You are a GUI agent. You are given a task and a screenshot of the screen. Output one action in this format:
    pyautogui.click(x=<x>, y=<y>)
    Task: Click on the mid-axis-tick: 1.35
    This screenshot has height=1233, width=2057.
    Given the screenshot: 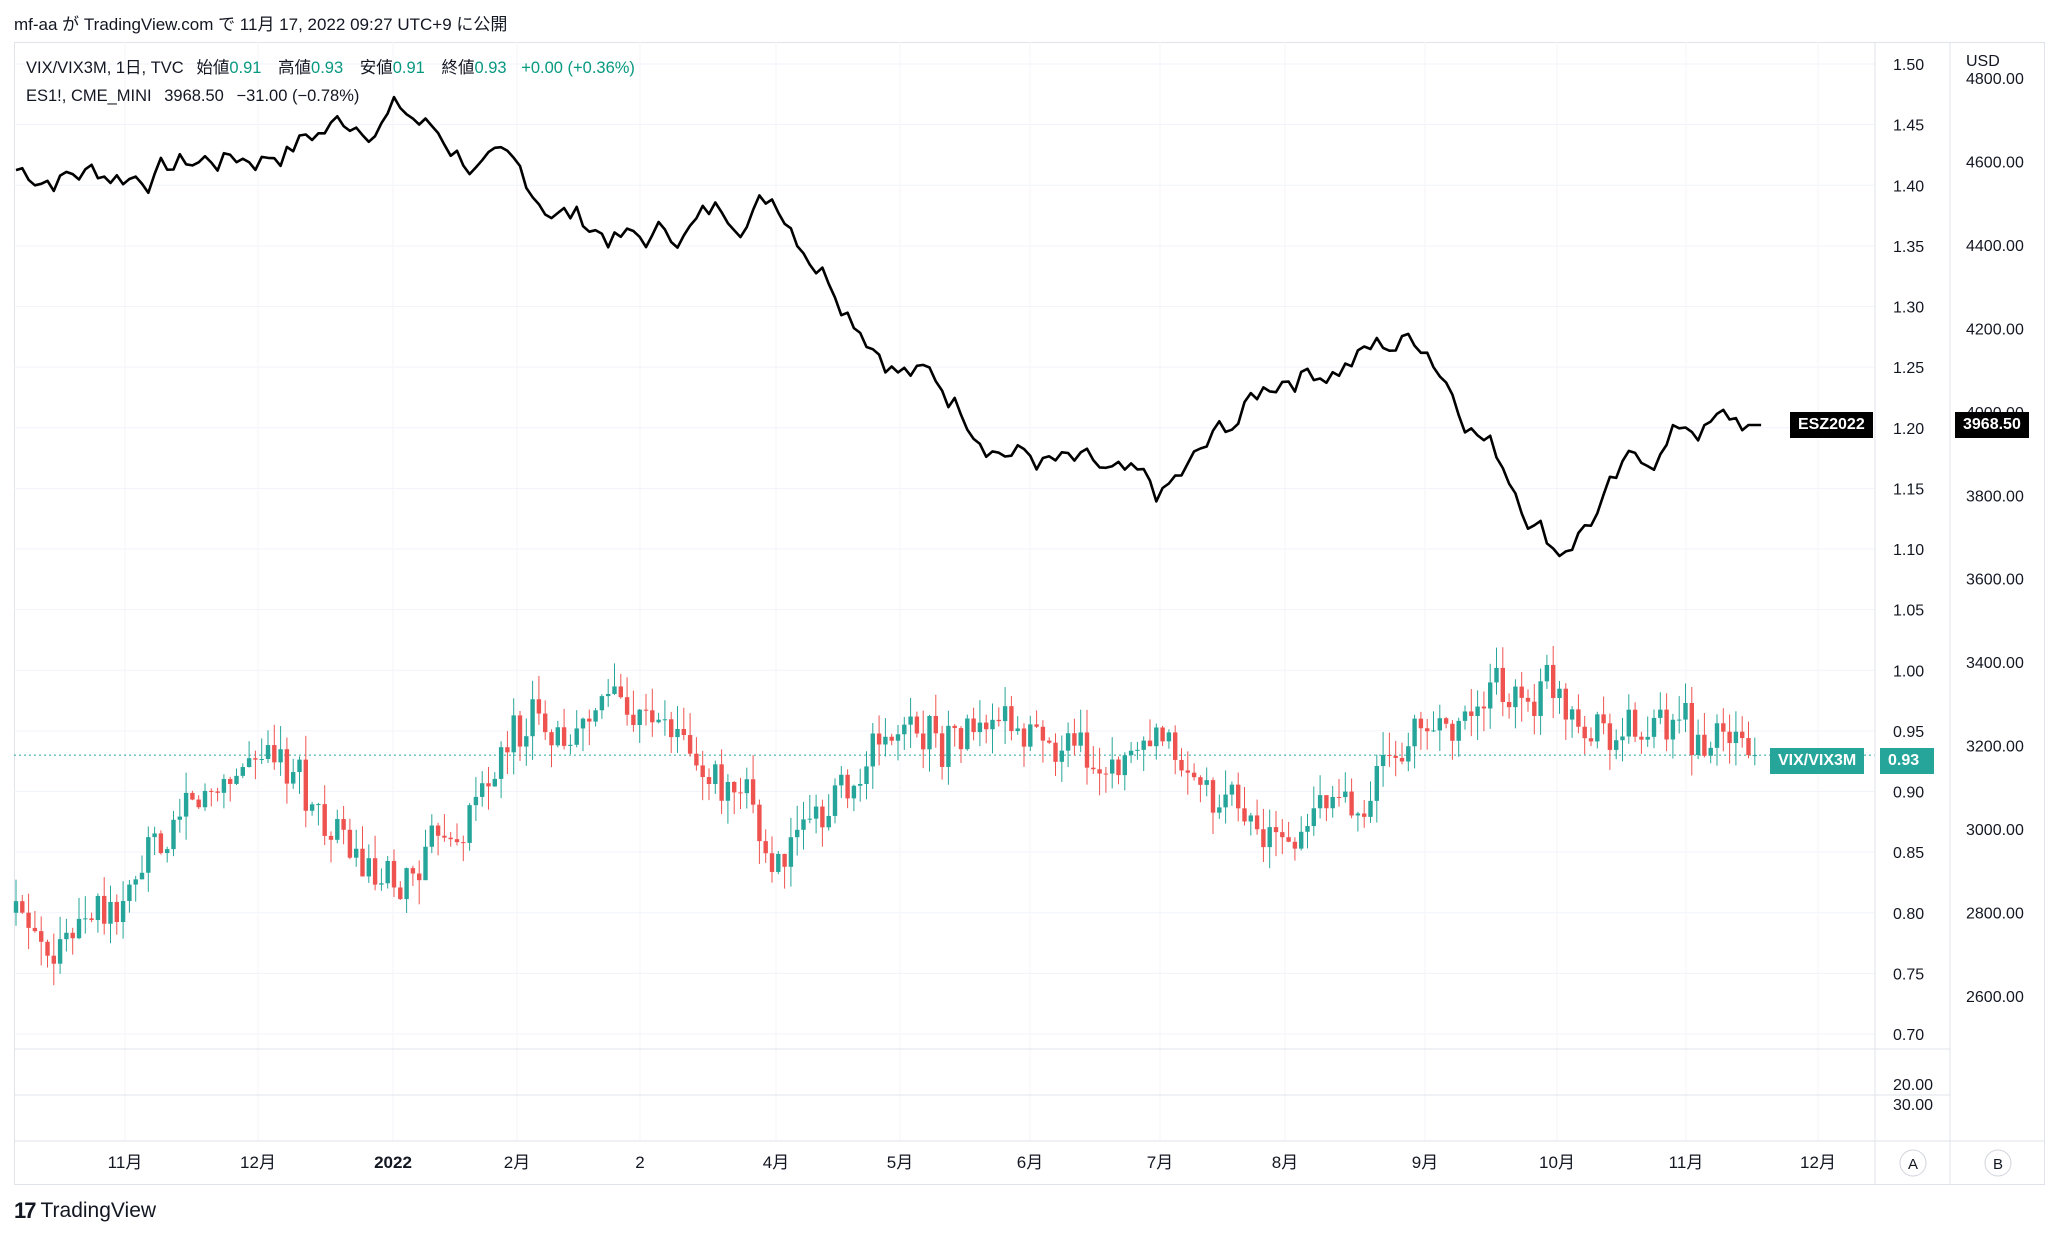 What is the action you would take?
    pyautogui.click(x=1908, y=247)
    